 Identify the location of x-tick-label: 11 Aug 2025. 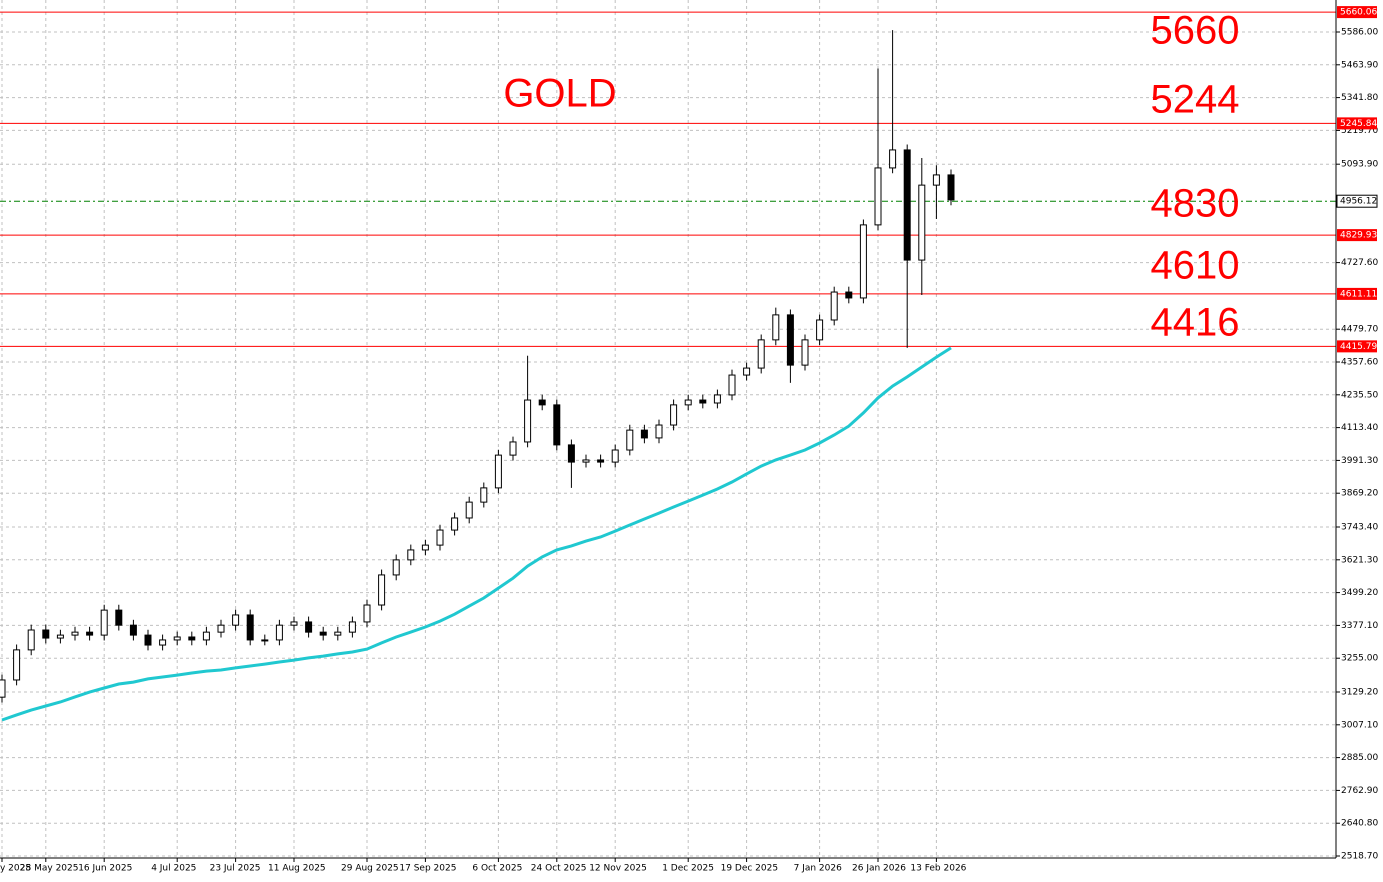
(297, 869).